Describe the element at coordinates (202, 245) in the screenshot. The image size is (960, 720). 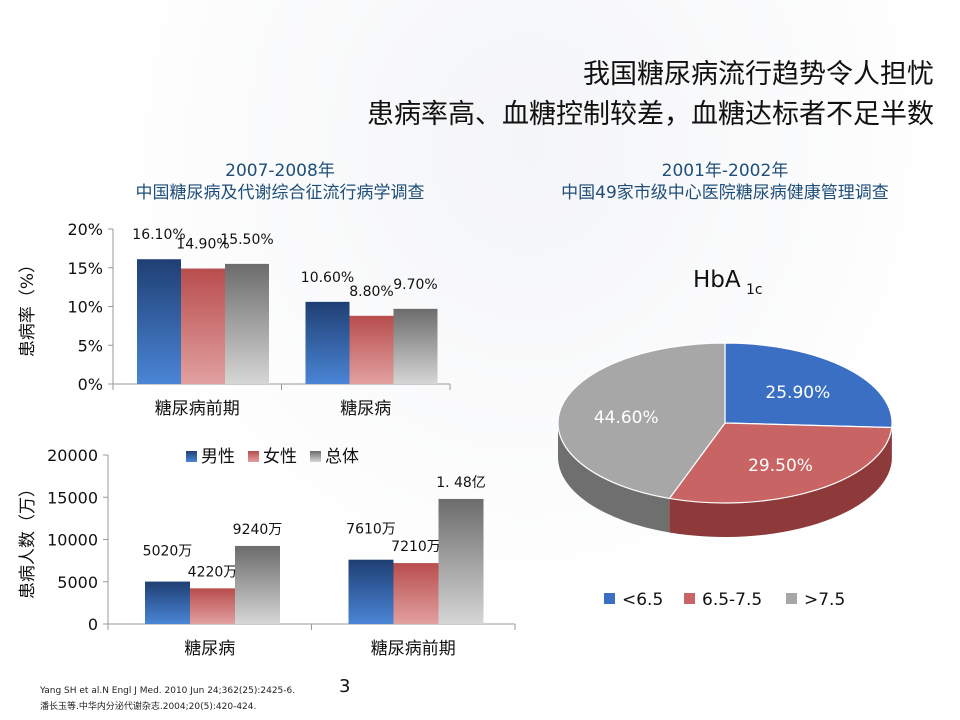
I see `chart1-data-label: 14.90%` at that location.